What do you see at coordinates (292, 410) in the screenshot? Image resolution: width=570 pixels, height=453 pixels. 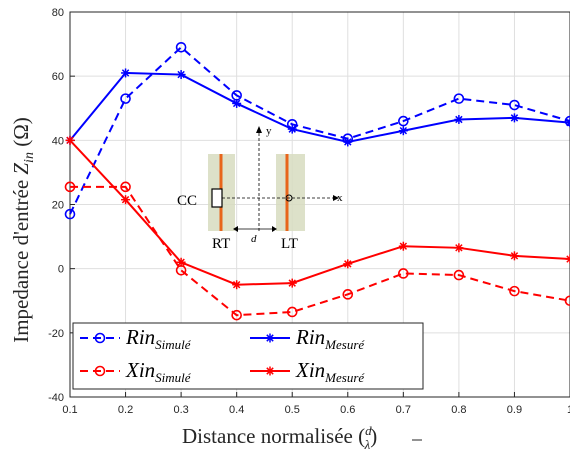 I see `x-tick-label: 0.5` at bounding box center [292, 410].